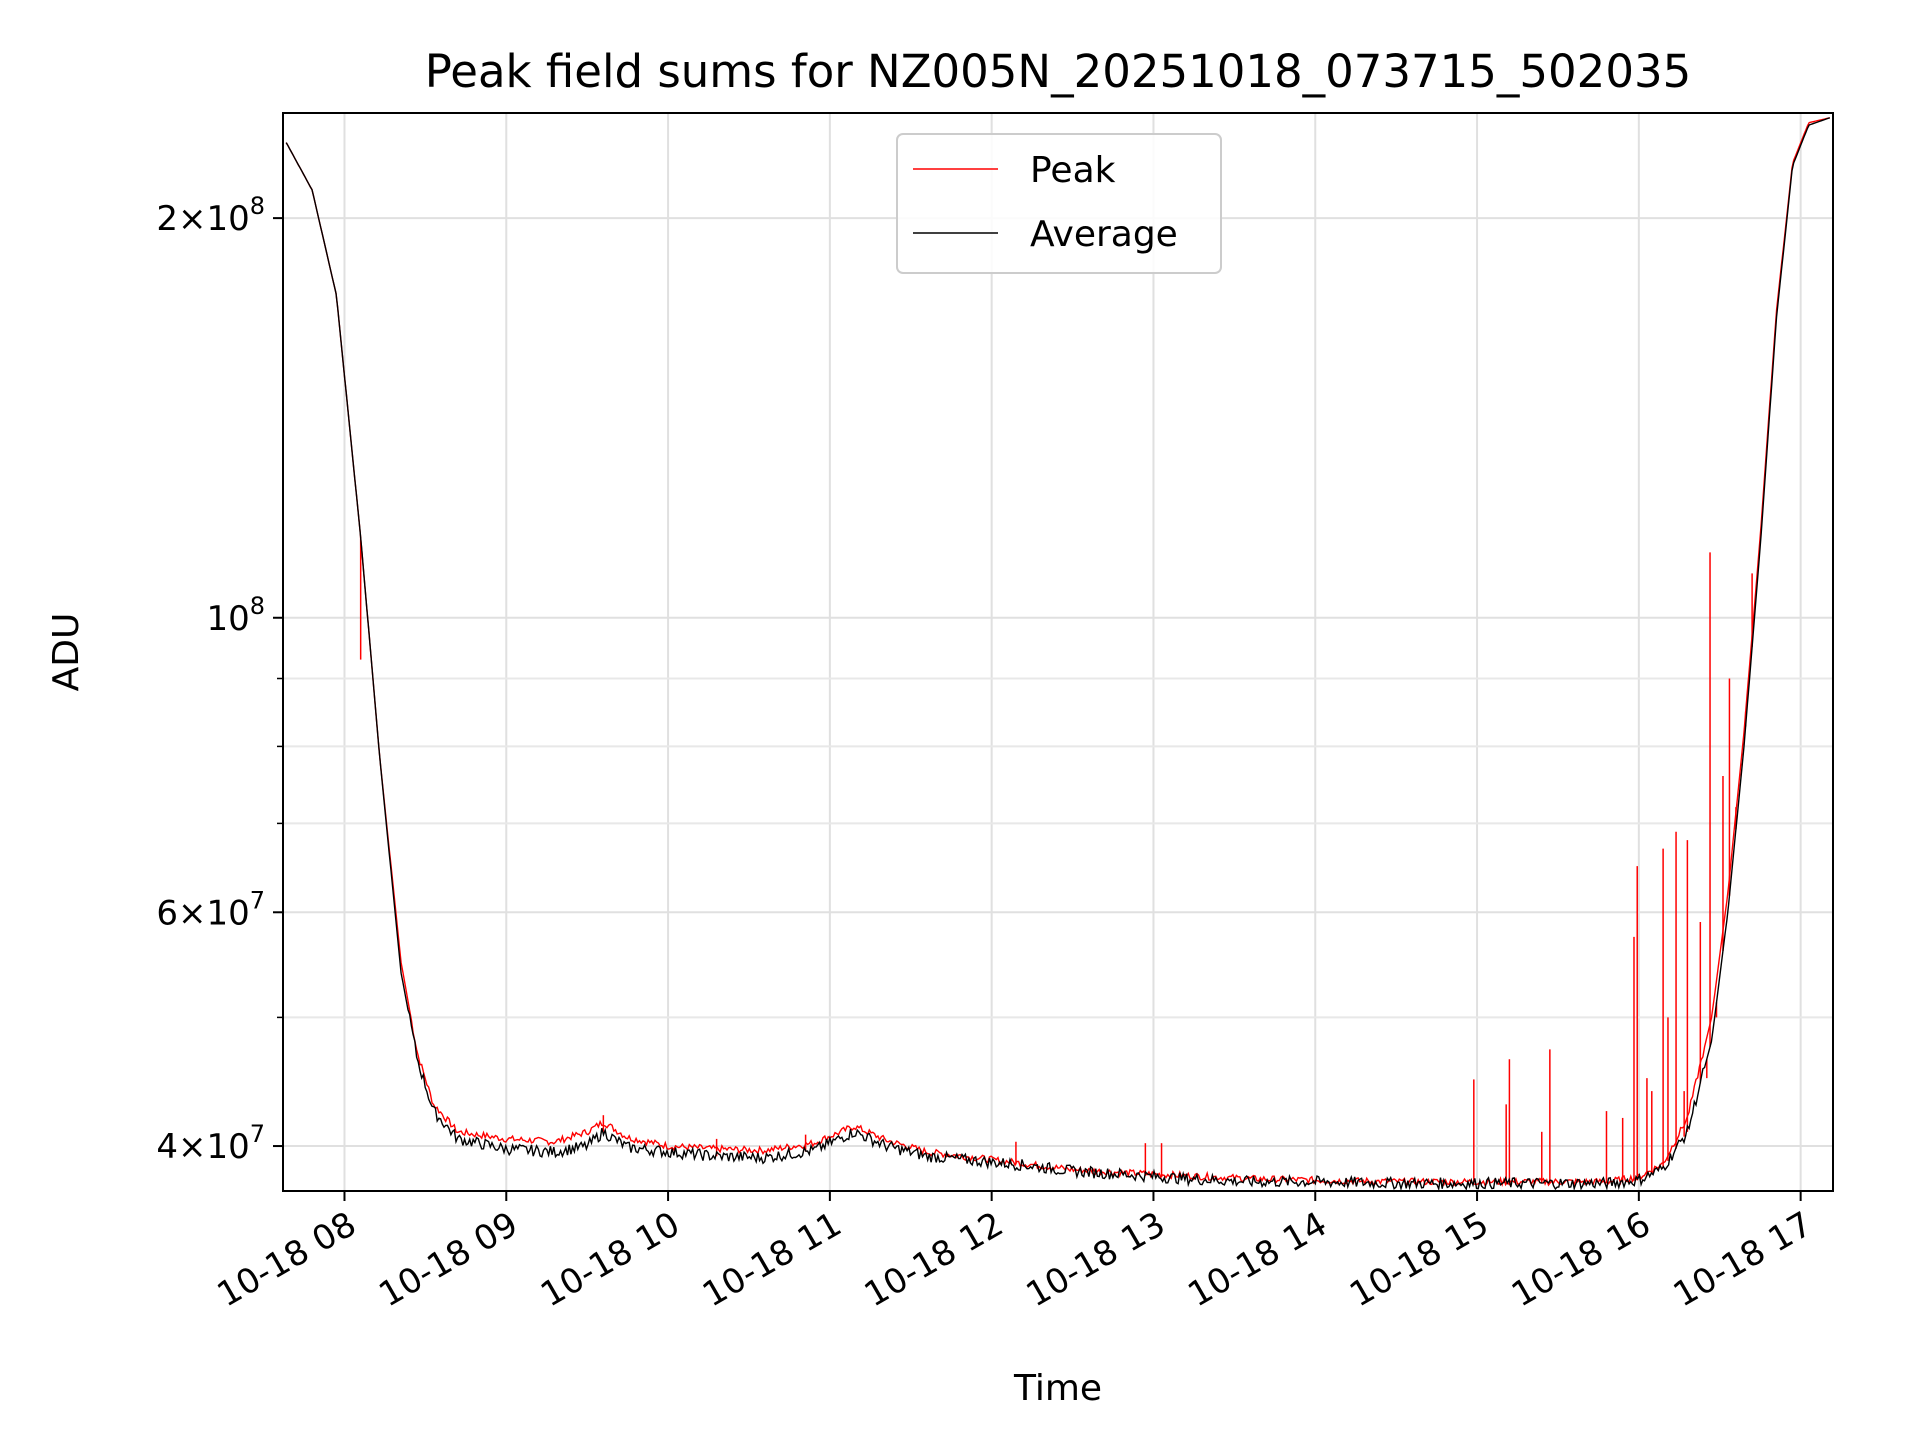  What do you see at coordinates (235, 615) in the screenshot?
I see `y-tick-label: 108` at bounding box center [235, 615].